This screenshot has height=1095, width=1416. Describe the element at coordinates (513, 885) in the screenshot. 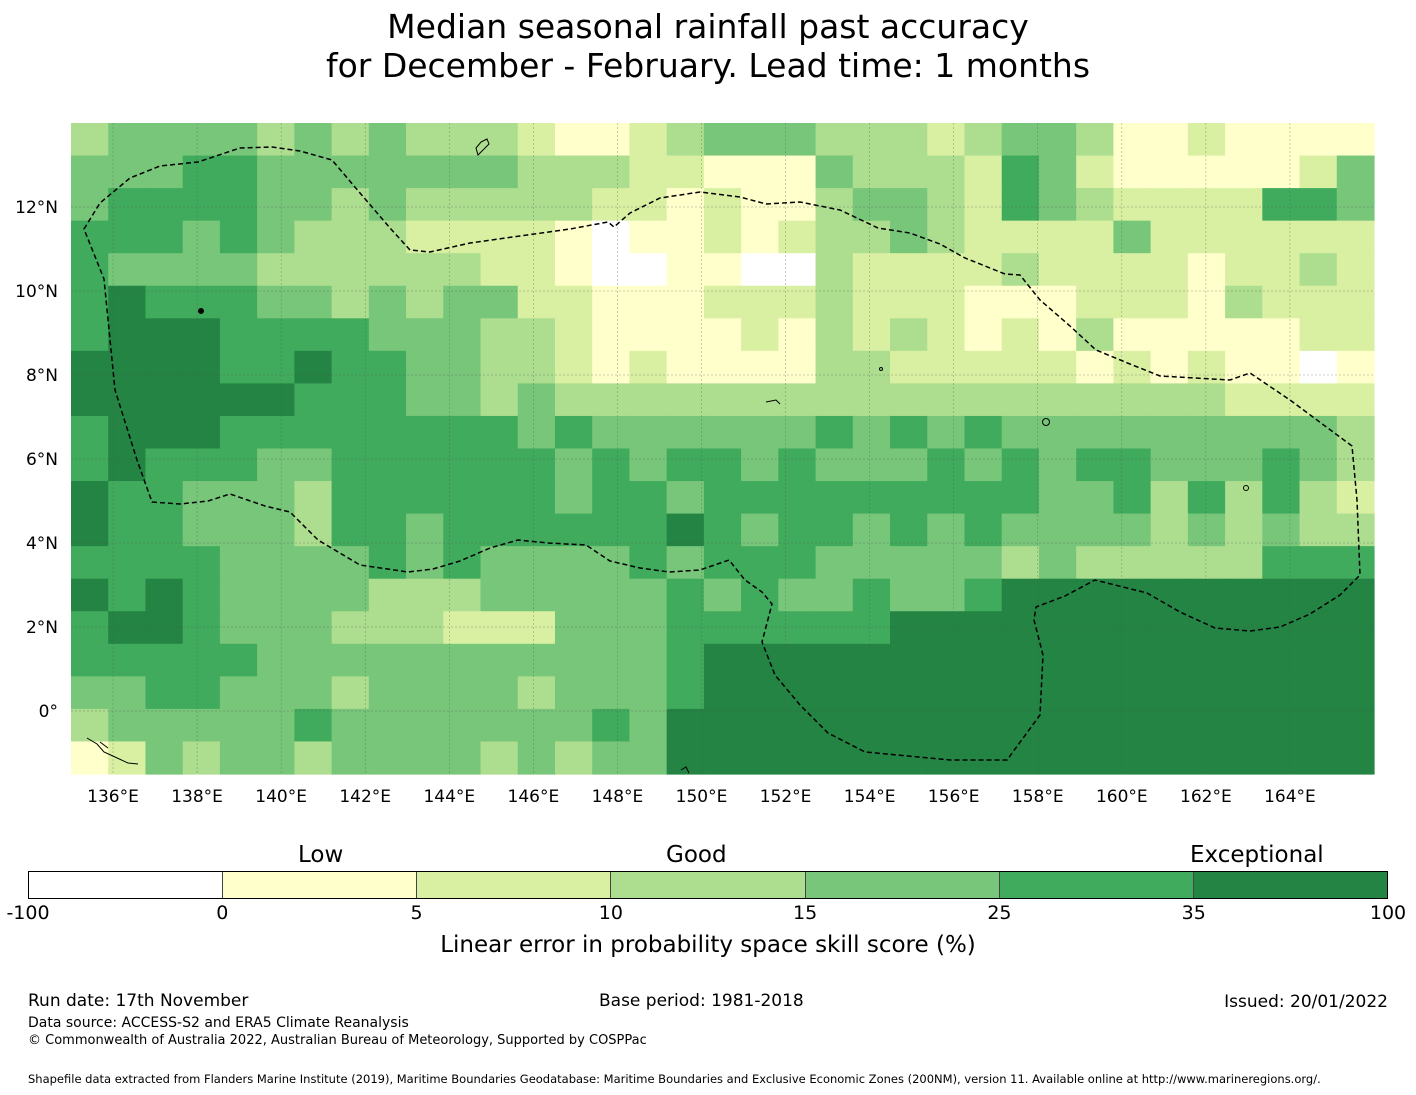

I see `colorbar-segment` at that location.